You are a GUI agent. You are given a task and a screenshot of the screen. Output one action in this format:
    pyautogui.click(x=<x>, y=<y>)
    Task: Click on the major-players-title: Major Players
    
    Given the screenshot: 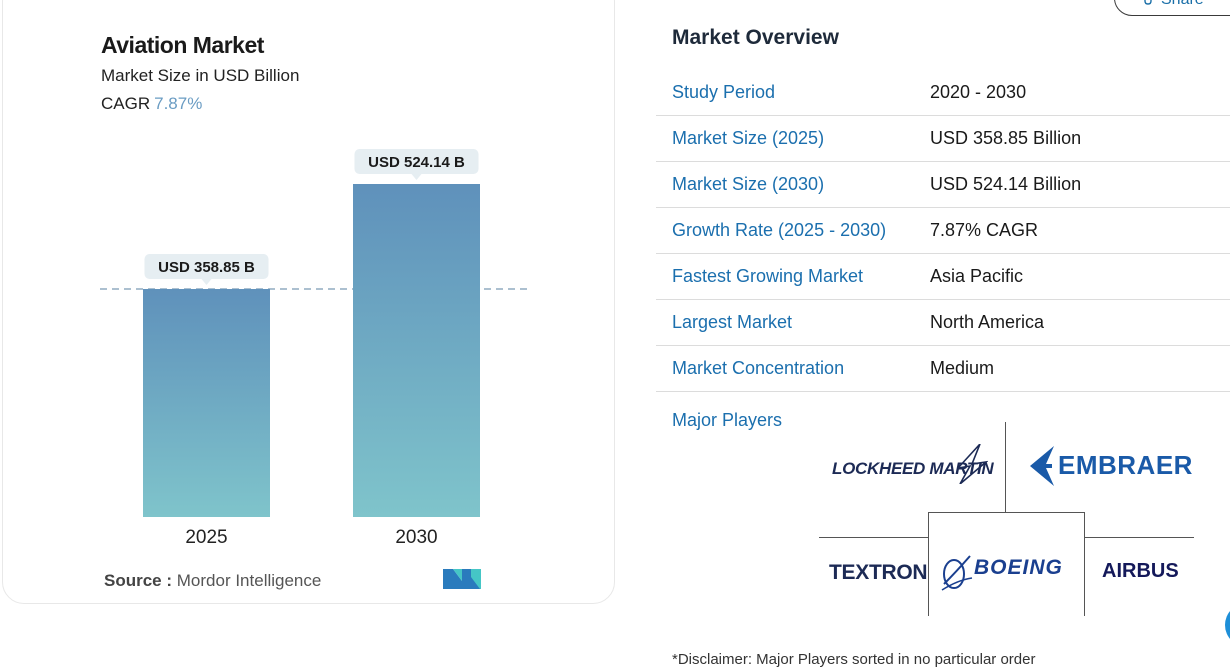 What is the action you would take?
    pyautogui.click(x=727, y=420)
    